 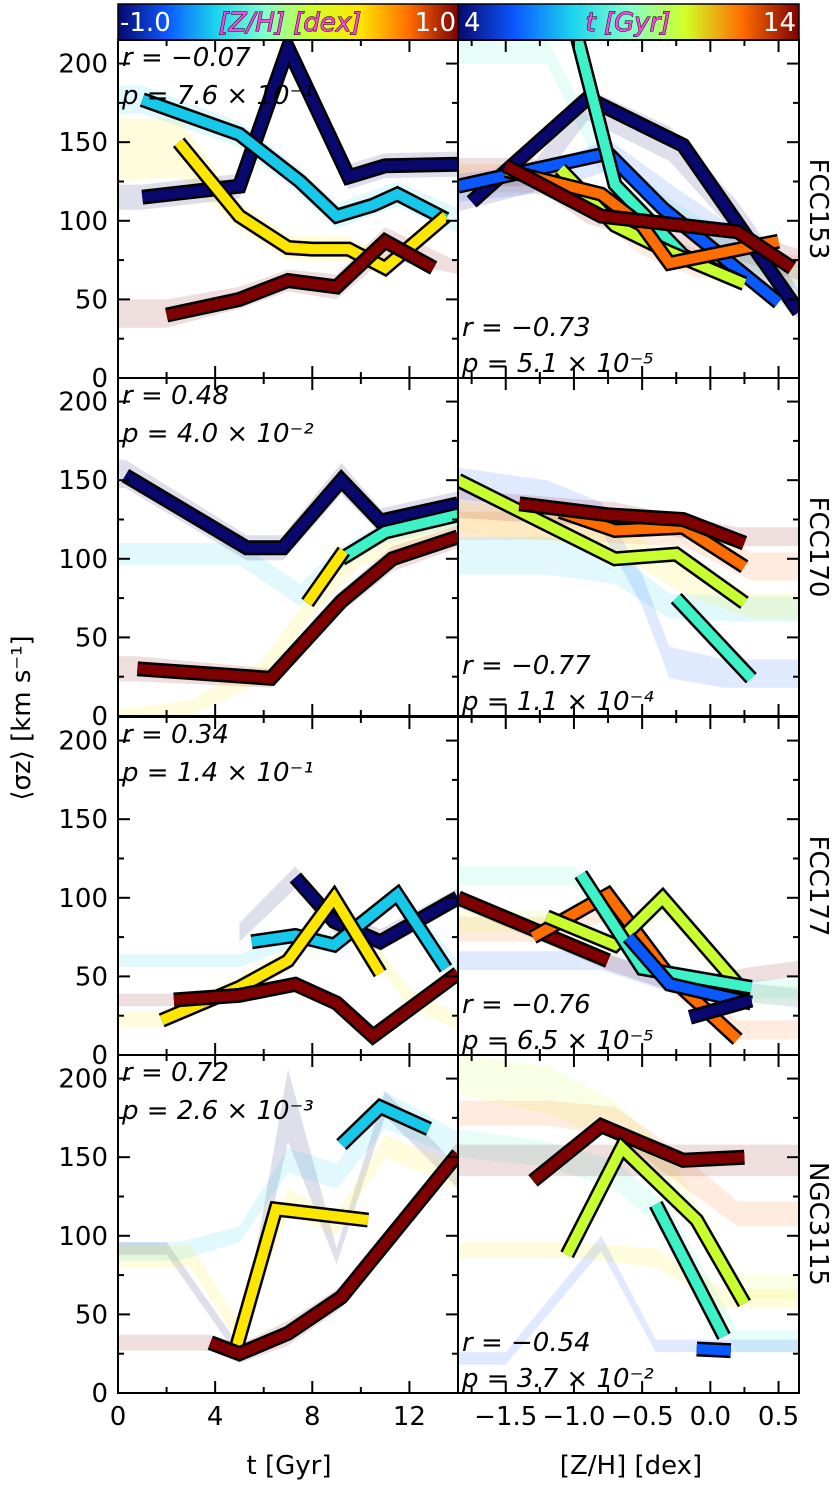 I want to click on x-tick-label: 0.5, so click(x=778, y=1417).